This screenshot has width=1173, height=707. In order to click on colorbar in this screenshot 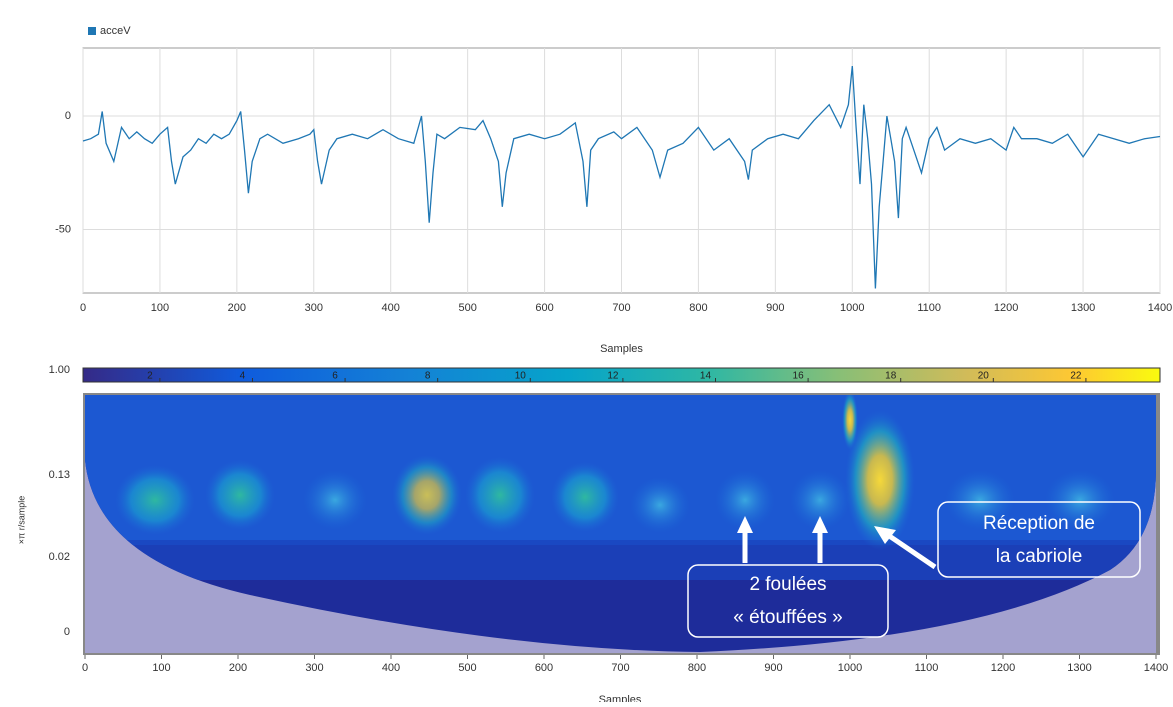, I will do `click(621, 375)`.